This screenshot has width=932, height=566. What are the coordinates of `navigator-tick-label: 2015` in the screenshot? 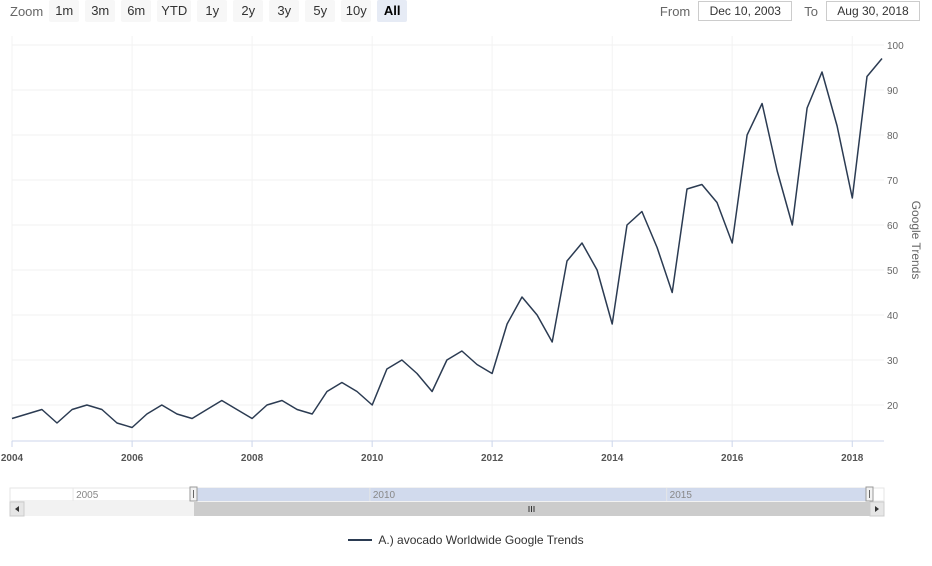 It's located at (681, 495).